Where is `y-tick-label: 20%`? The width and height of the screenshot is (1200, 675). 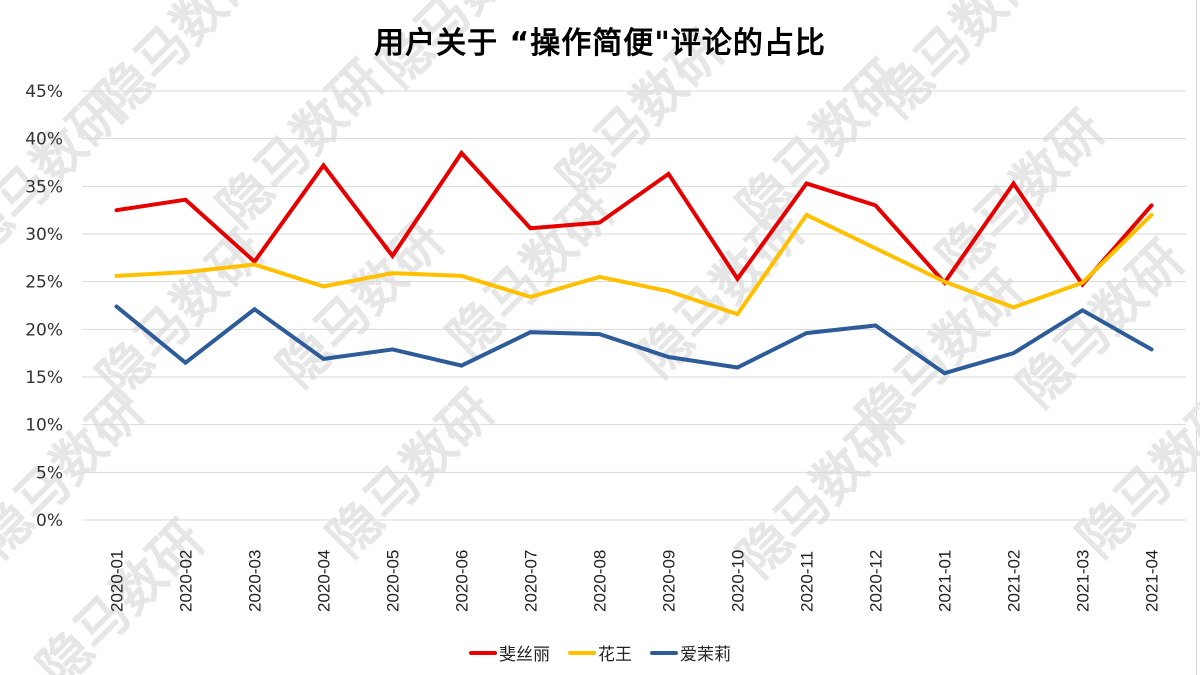
y-tick-label: 20% is located at coordinates (44, 330).